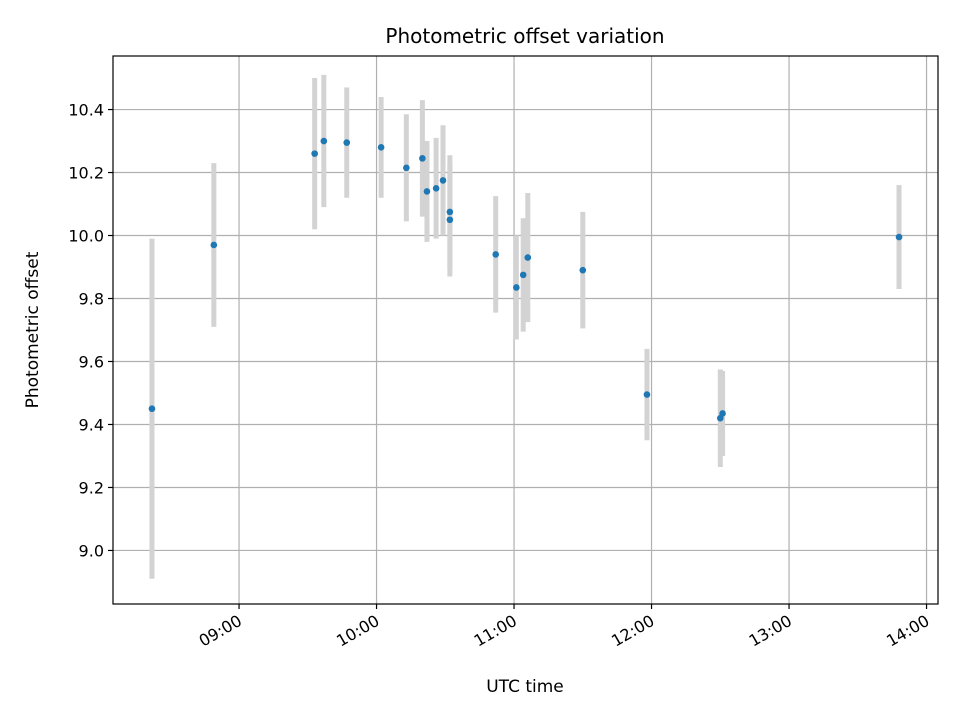 This screenshot has height=720, width=960. I want to click on chart-title: Photometric offset variation, so click(524, 36).